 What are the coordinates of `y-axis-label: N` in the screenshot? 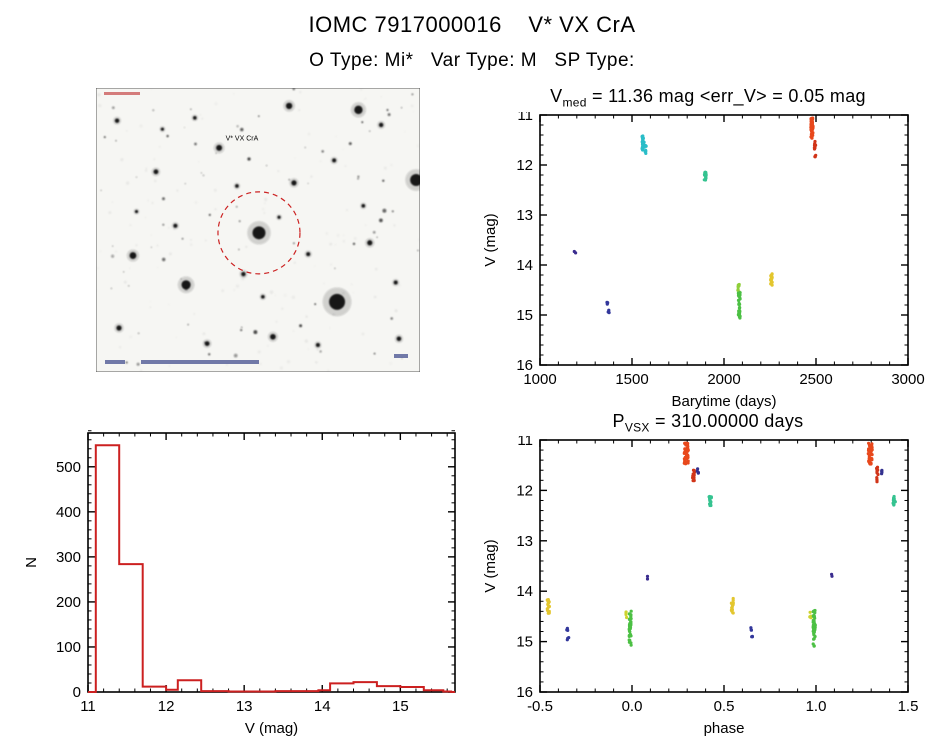 It's located at (31, 562).